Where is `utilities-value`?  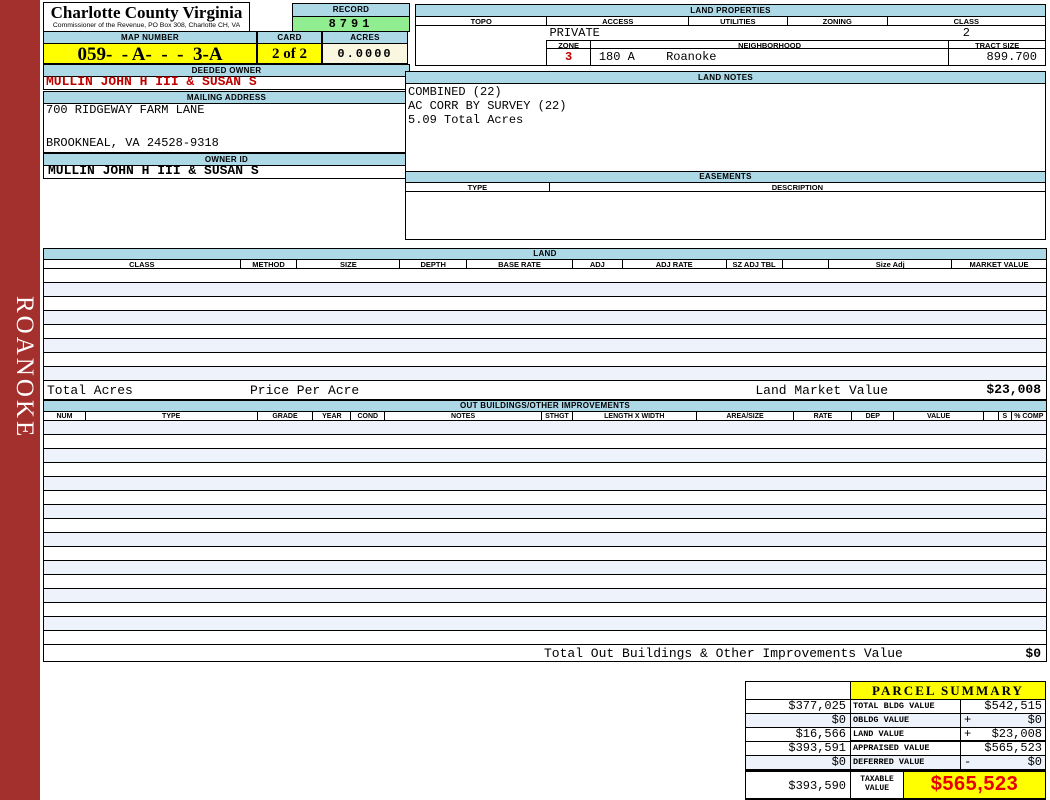 utilities-value is located at coordinates (738, 33).